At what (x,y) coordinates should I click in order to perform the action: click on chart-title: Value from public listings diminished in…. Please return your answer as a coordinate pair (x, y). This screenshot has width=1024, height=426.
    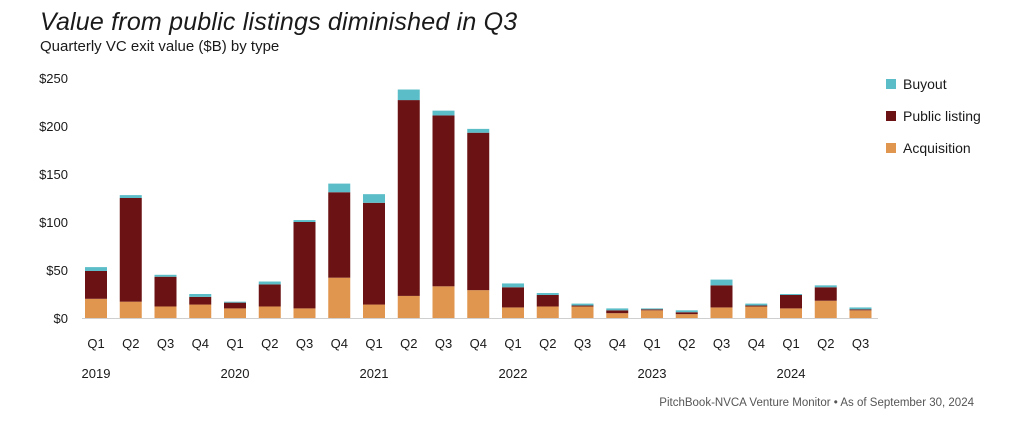
    Looking at the image, I should click on (279, 22).